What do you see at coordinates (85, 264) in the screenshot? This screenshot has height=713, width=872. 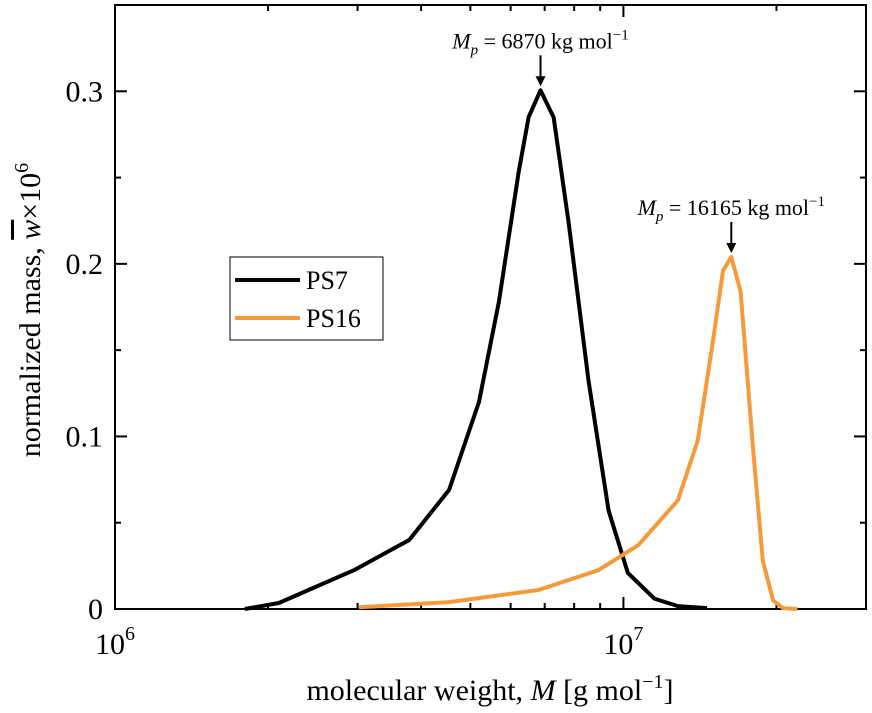 I see `y-tick-label: 0.2` at bounding box center [85, 264].